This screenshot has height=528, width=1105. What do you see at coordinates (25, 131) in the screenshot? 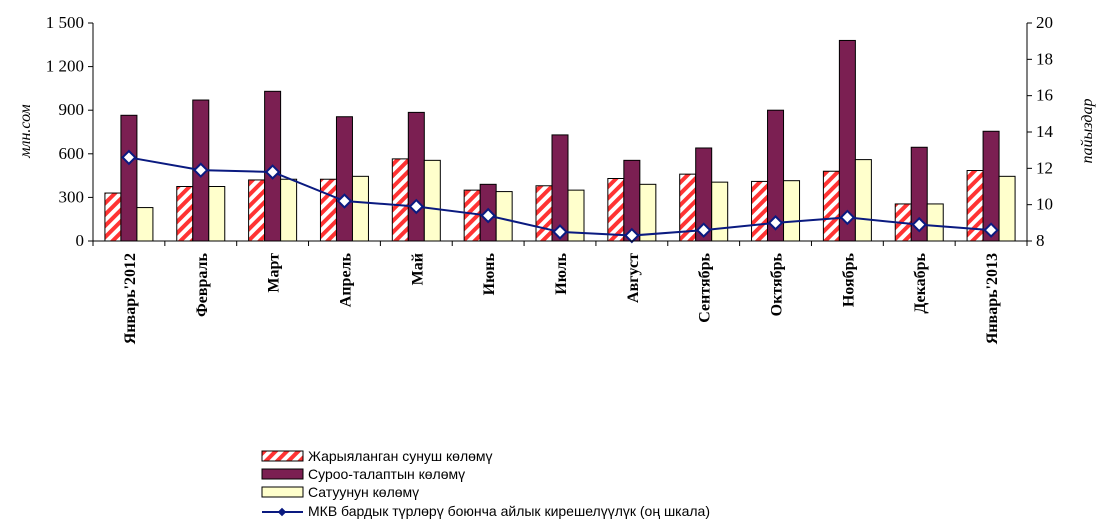
I see `y-axis-title: млн.сом` at bounding box center [25, 131].